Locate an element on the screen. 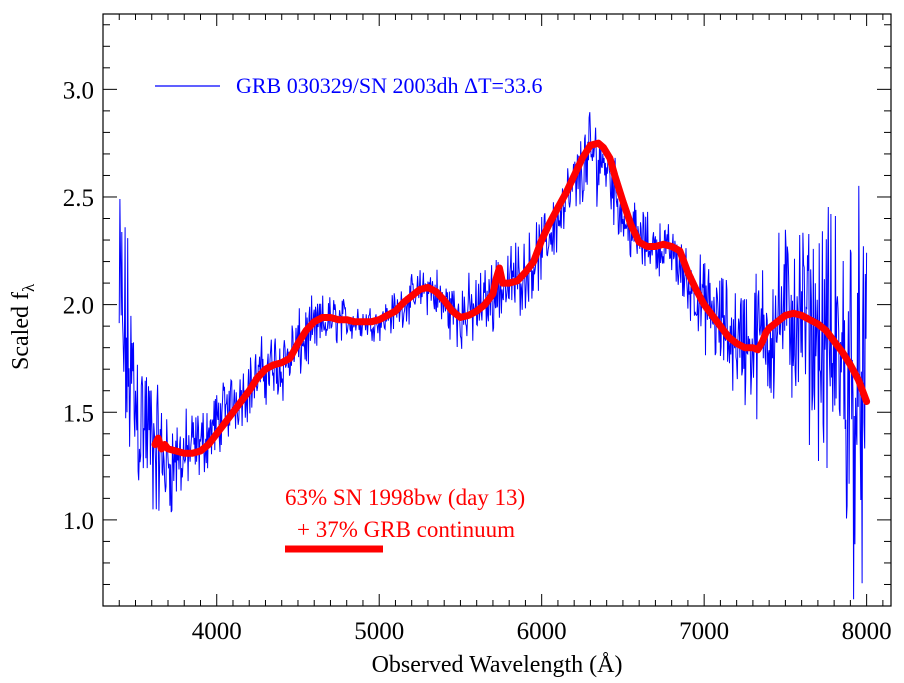 This screenshot has height=683, width=904. legend-model-label-line1: 63% SN 1998bw (day 13) is located at coordinates (405, 497).